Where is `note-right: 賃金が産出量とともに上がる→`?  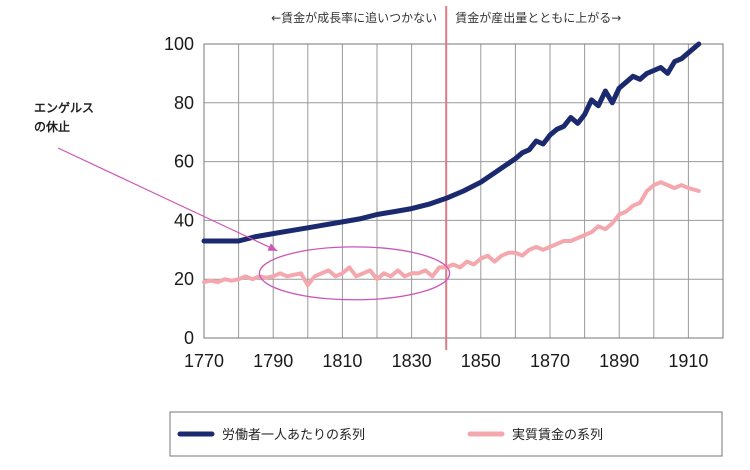
note-right: 賃金が産出量とともに上がる→ is located at coordinates (538, 17).